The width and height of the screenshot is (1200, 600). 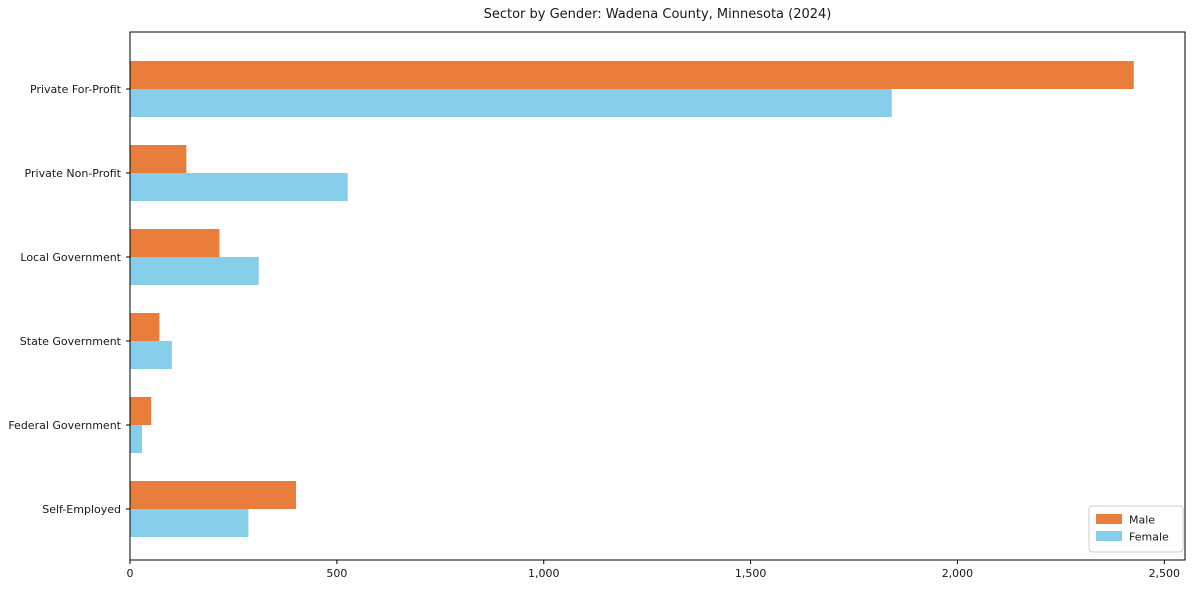 I want to click on bar-female-local-government, so click(x=194, y=271).